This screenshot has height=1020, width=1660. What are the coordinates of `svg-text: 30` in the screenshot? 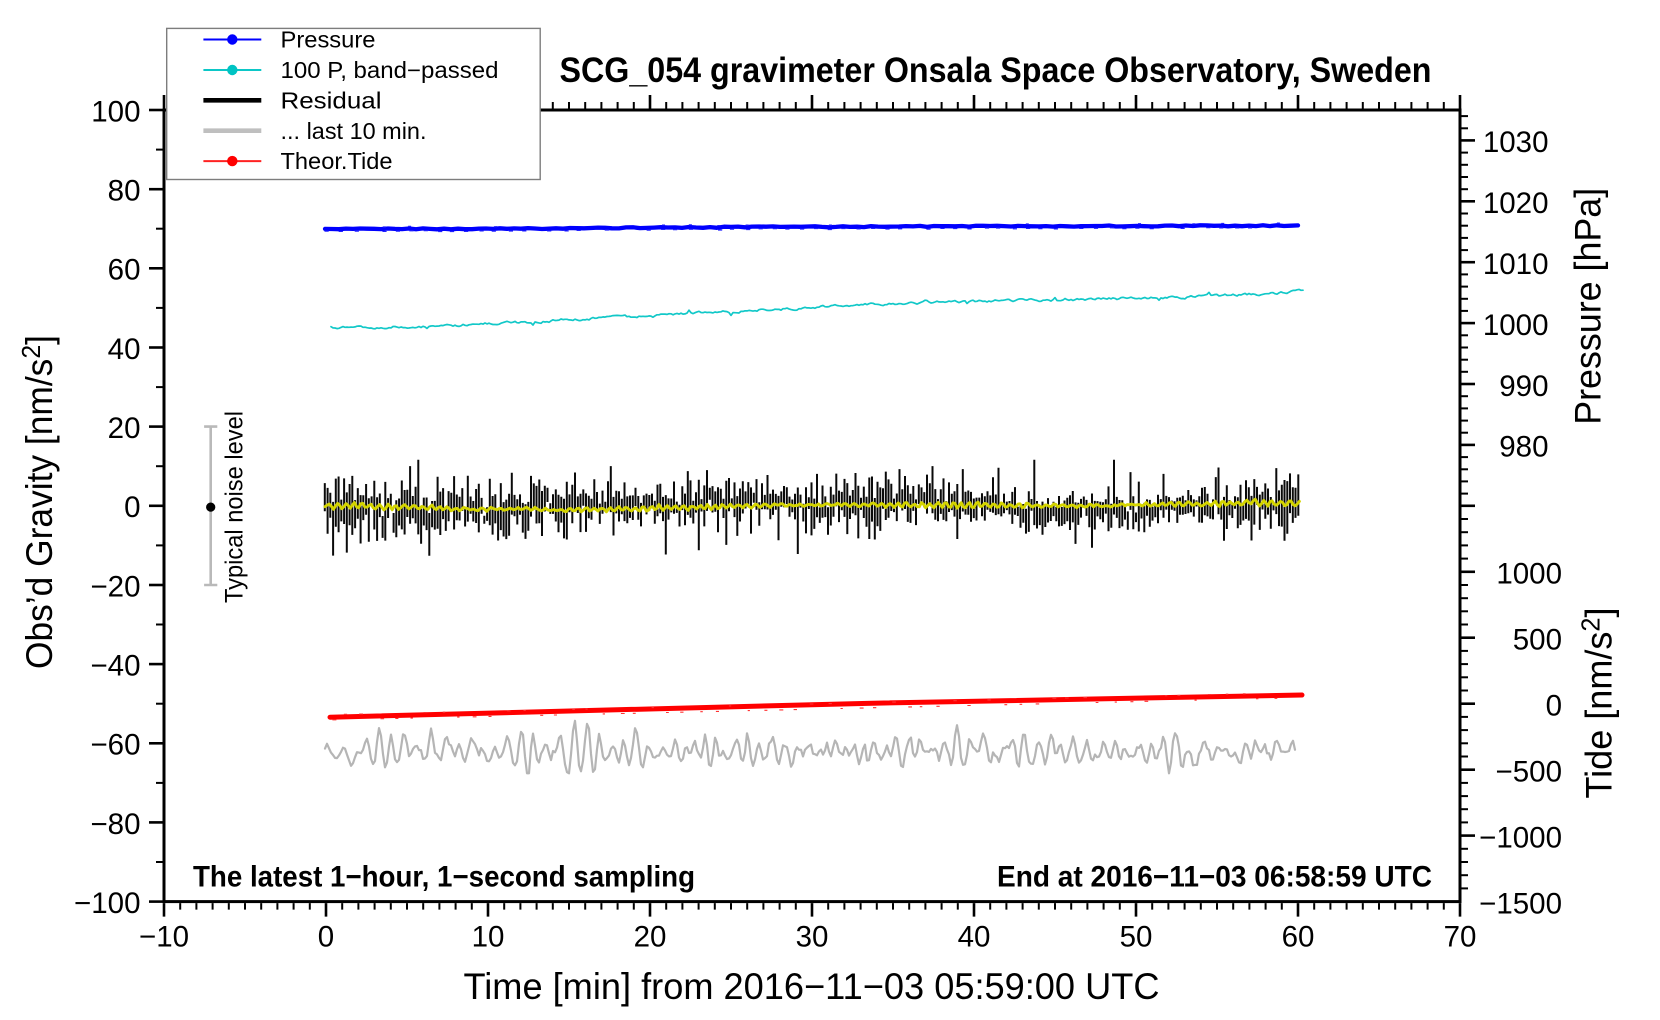 It's located at (812, 937).